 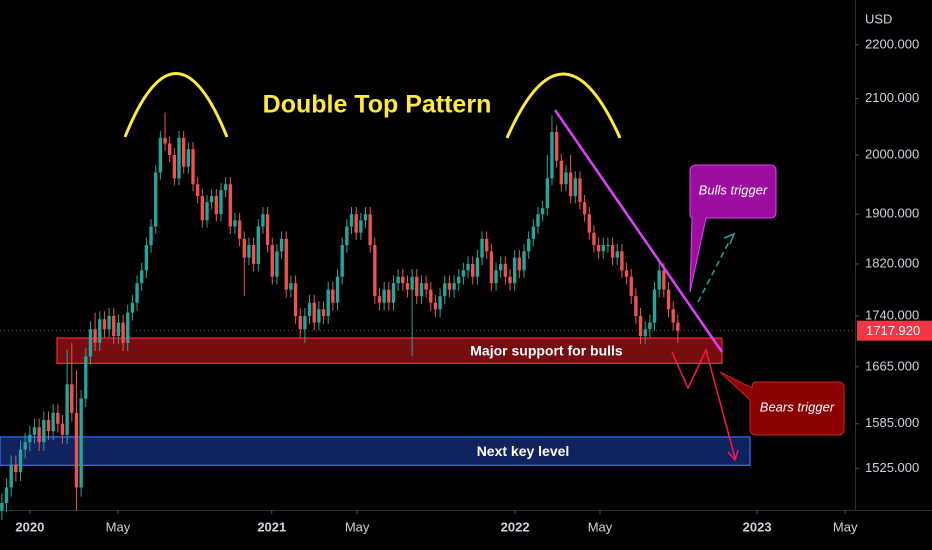 What do you see at coordinates (892, 314) in the screenshot?
I see `y-tick-label: 1740.000` at bounding box center [892, 314].